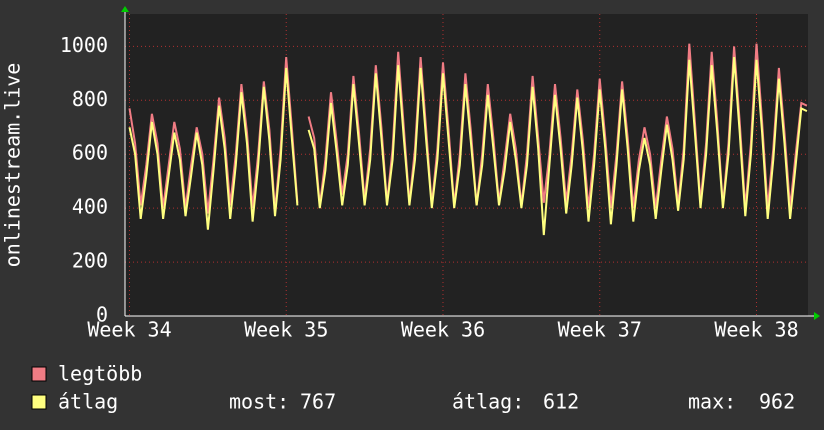 The width and height of the screenshot is (824, 430). I want to click on x-tick-label: Week 34, so click(129, 330).